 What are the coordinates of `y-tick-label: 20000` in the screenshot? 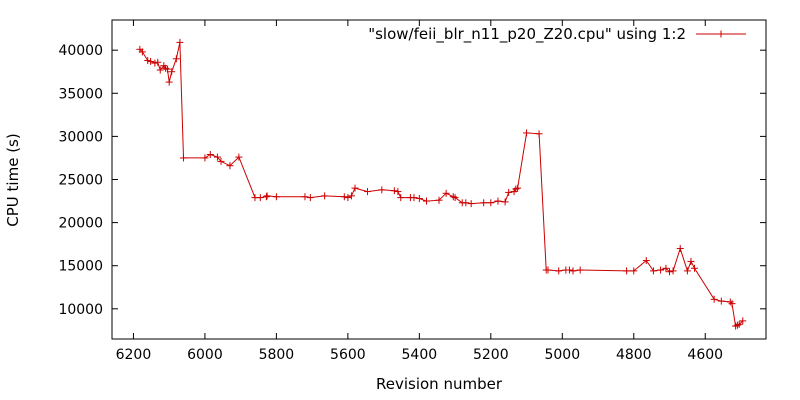 It's located at (80, 224).